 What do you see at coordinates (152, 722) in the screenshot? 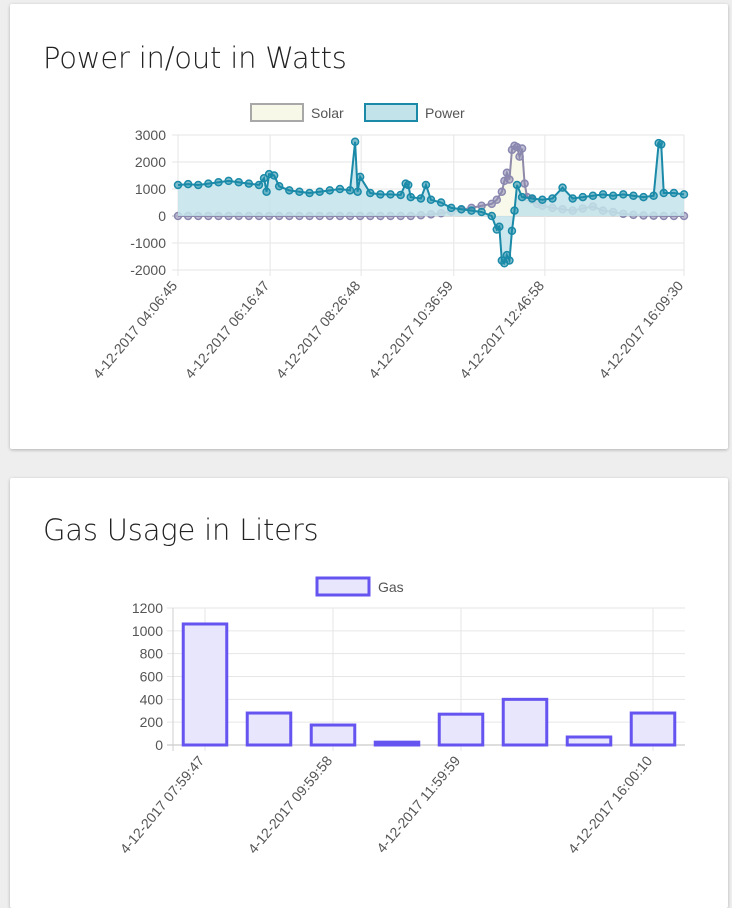
I see `y-tick-label: 200` at bounding box center [152, 722].